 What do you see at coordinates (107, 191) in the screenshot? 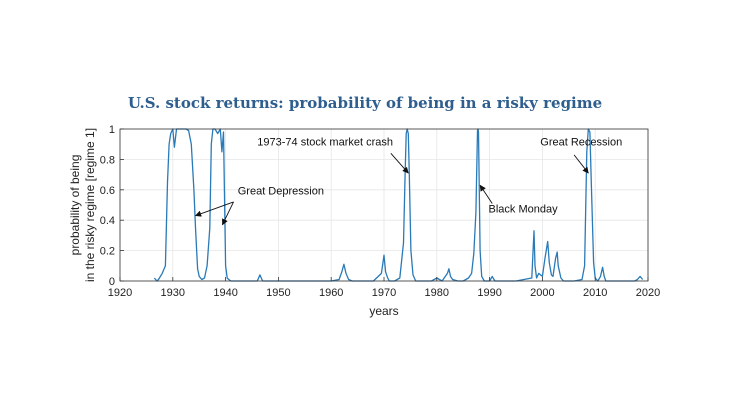
I see `y-tick-label: 0.6` at bounding box center [107, 191].